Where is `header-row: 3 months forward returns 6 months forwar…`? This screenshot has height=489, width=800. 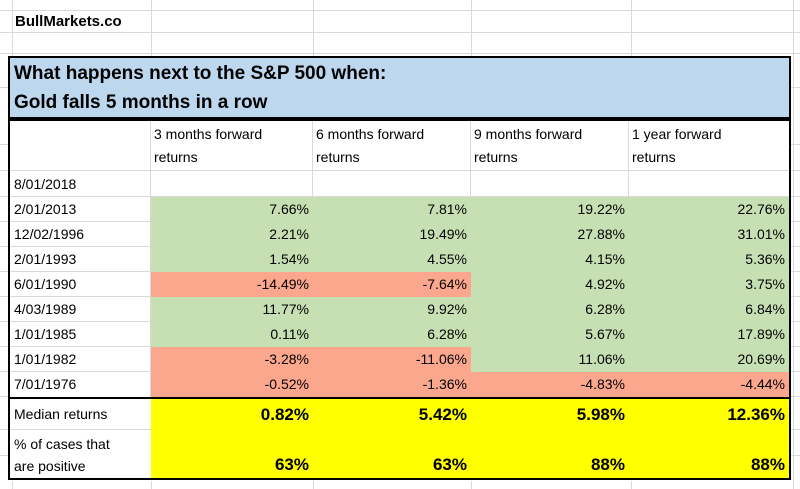 header-row: 3 months forward returns 6 months forwar… is located at coordinates (399, 146).